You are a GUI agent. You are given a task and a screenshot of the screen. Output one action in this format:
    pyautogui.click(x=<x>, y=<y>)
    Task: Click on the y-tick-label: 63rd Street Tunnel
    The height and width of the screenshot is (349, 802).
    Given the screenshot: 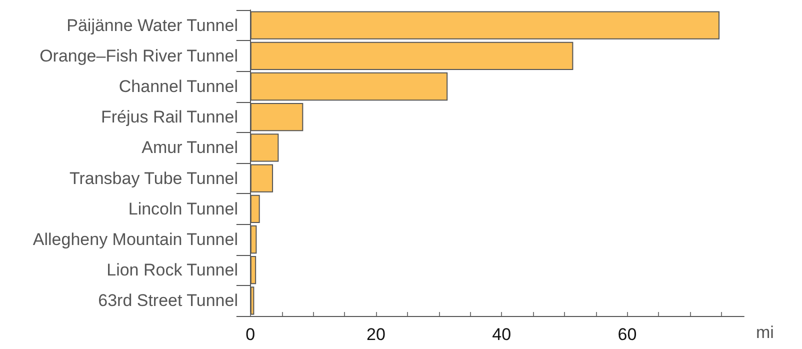 What is the action you would take?
    pyautogui.click(x=168, y=300)
    